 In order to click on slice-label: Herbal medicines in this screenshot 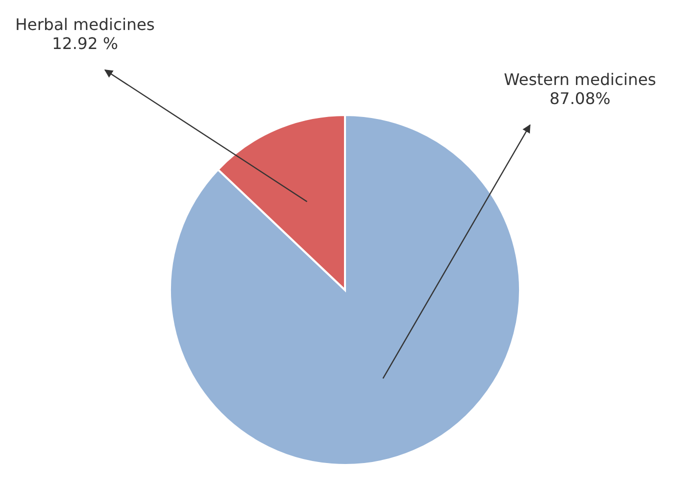, I will do `click(85, 24)`.